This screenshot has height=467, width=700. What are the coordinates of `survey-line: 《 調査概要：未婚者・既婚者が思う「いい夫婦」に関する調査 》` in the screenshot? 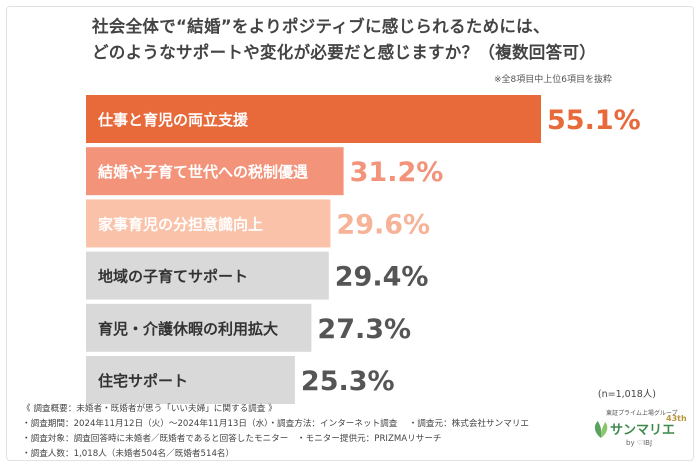 It's located at (149, 409).